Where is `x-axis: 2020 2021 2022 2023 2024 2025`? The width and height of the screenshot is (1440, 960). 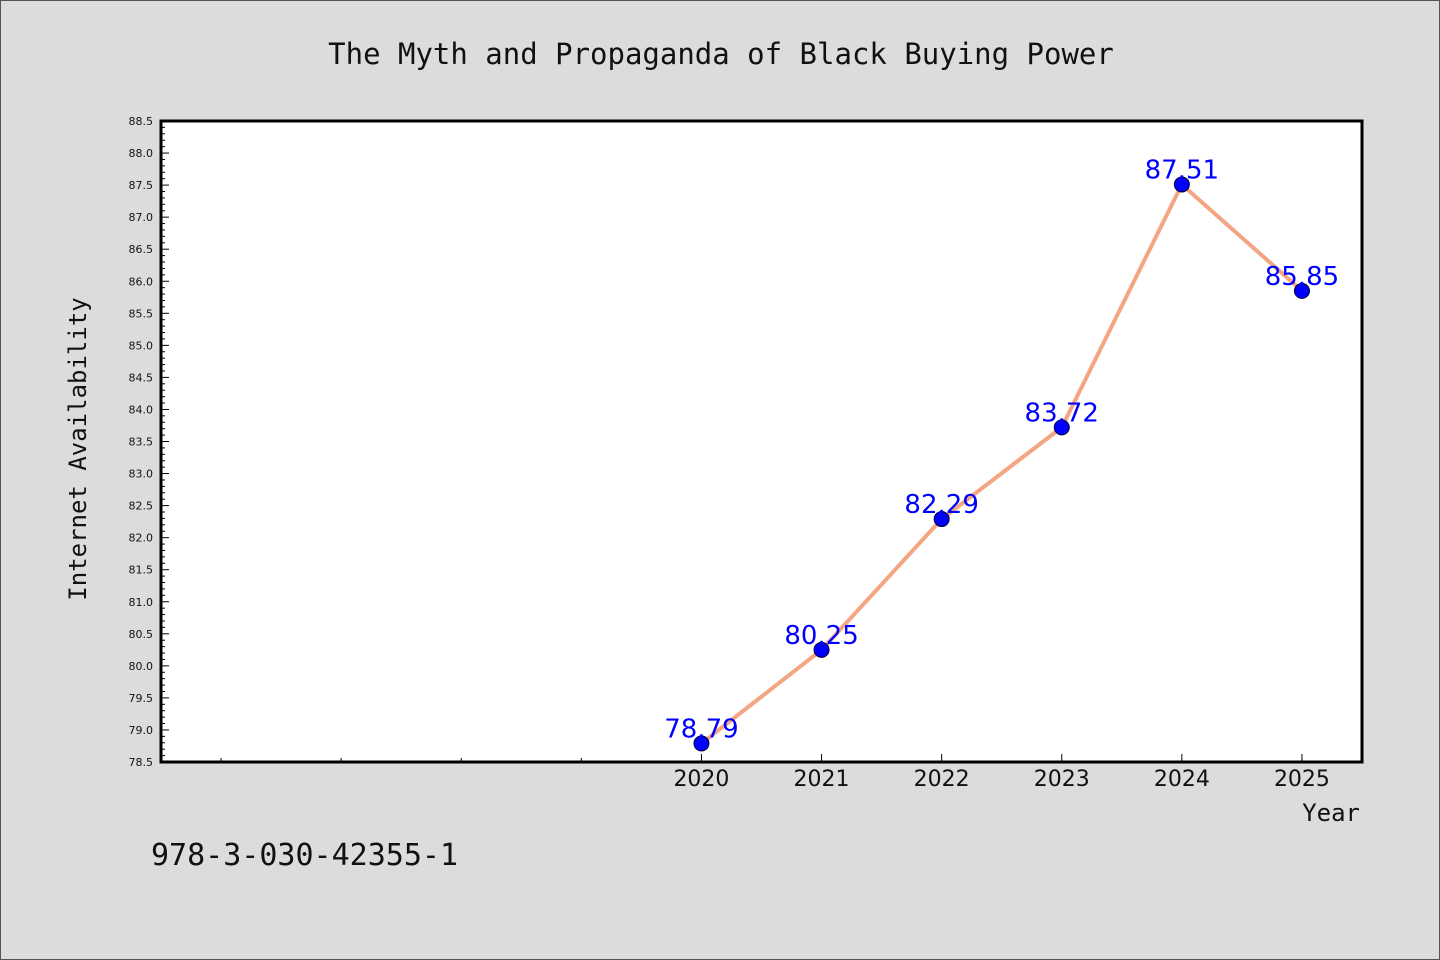 x-axis: 2020 2021 2022 2023 2024 2025 is located at coordinates (775, 773).